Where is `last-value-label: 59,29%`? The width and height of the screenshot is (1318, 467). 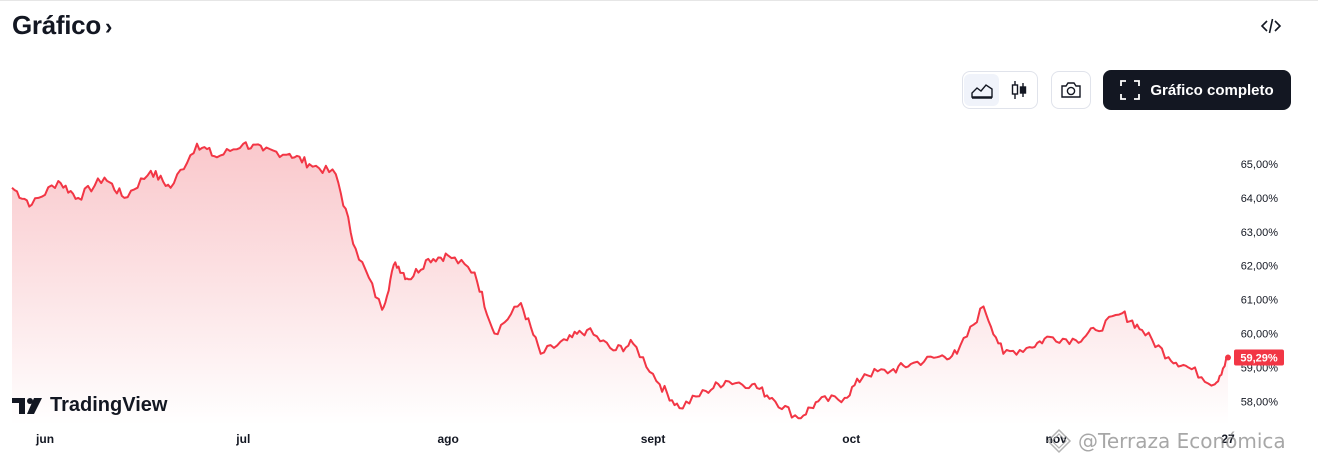
last-value-label: 59,29% is located at coordinates (1259, 359).